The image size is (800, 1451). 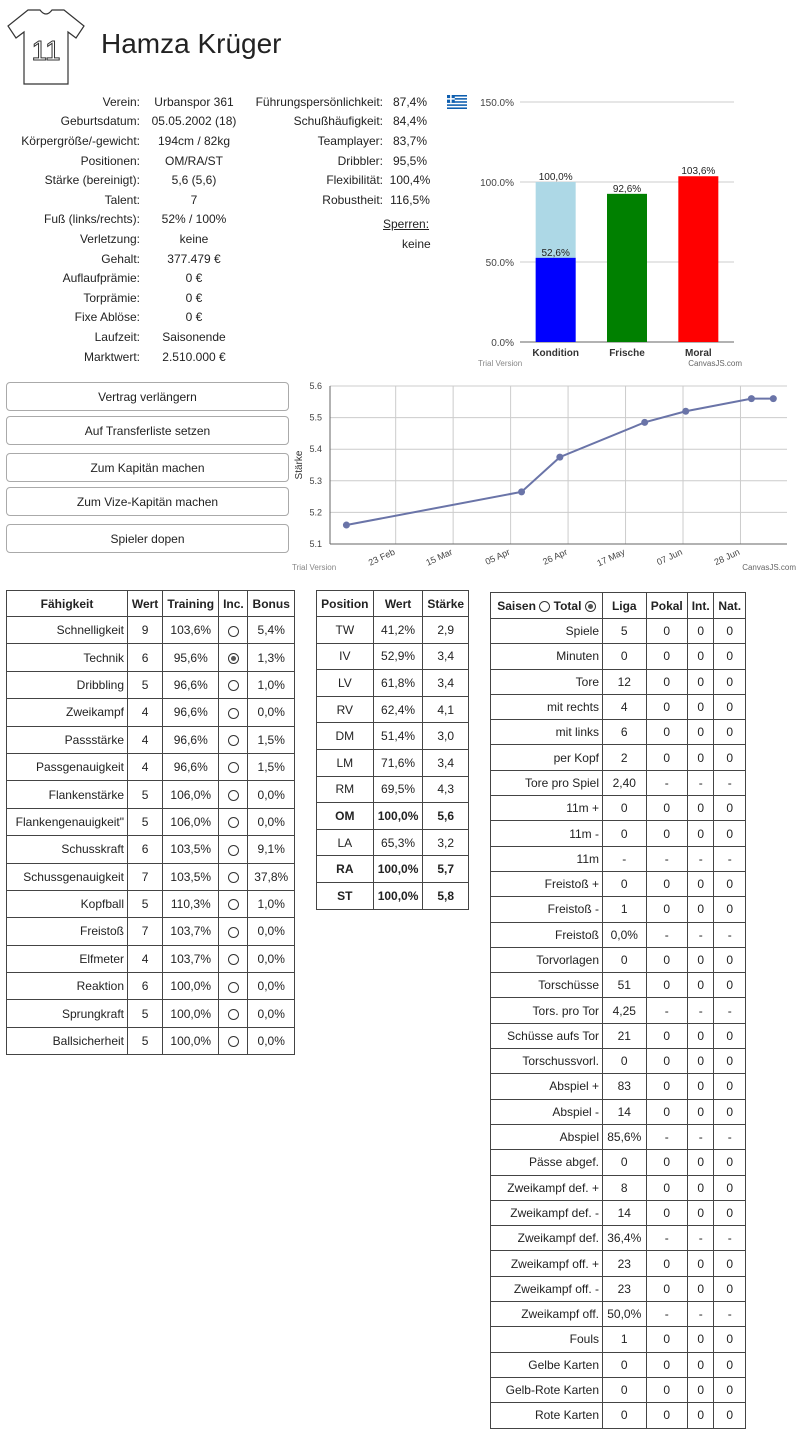 I want to click on info-value: 2.510.000 €, so click(x=194, y=356).